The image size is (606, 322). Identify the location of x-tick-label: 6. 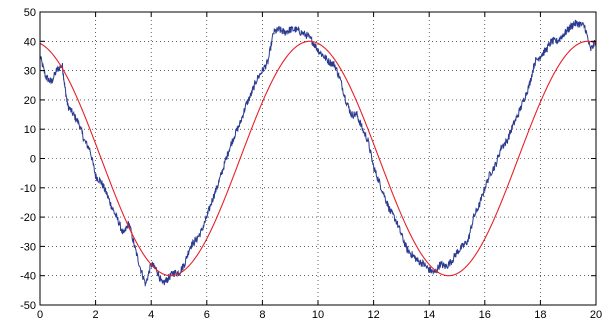
(207, 315).